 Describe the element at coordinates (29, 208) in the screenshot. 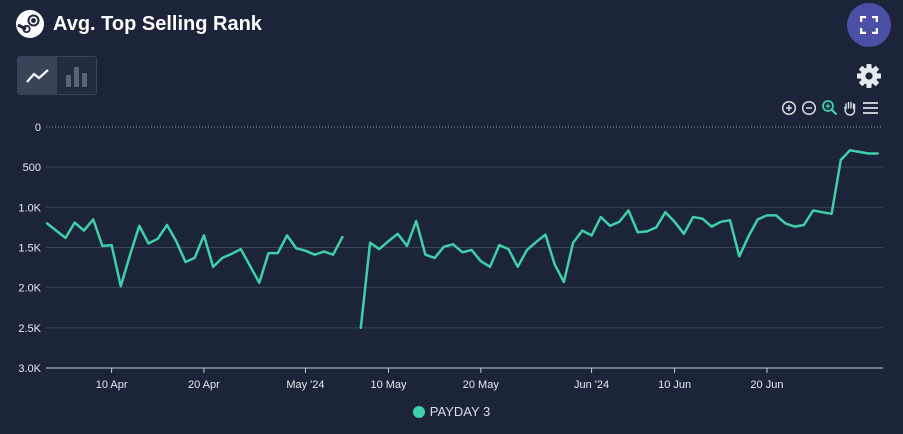

I see `y-tick-label: 1.0K` at that location.